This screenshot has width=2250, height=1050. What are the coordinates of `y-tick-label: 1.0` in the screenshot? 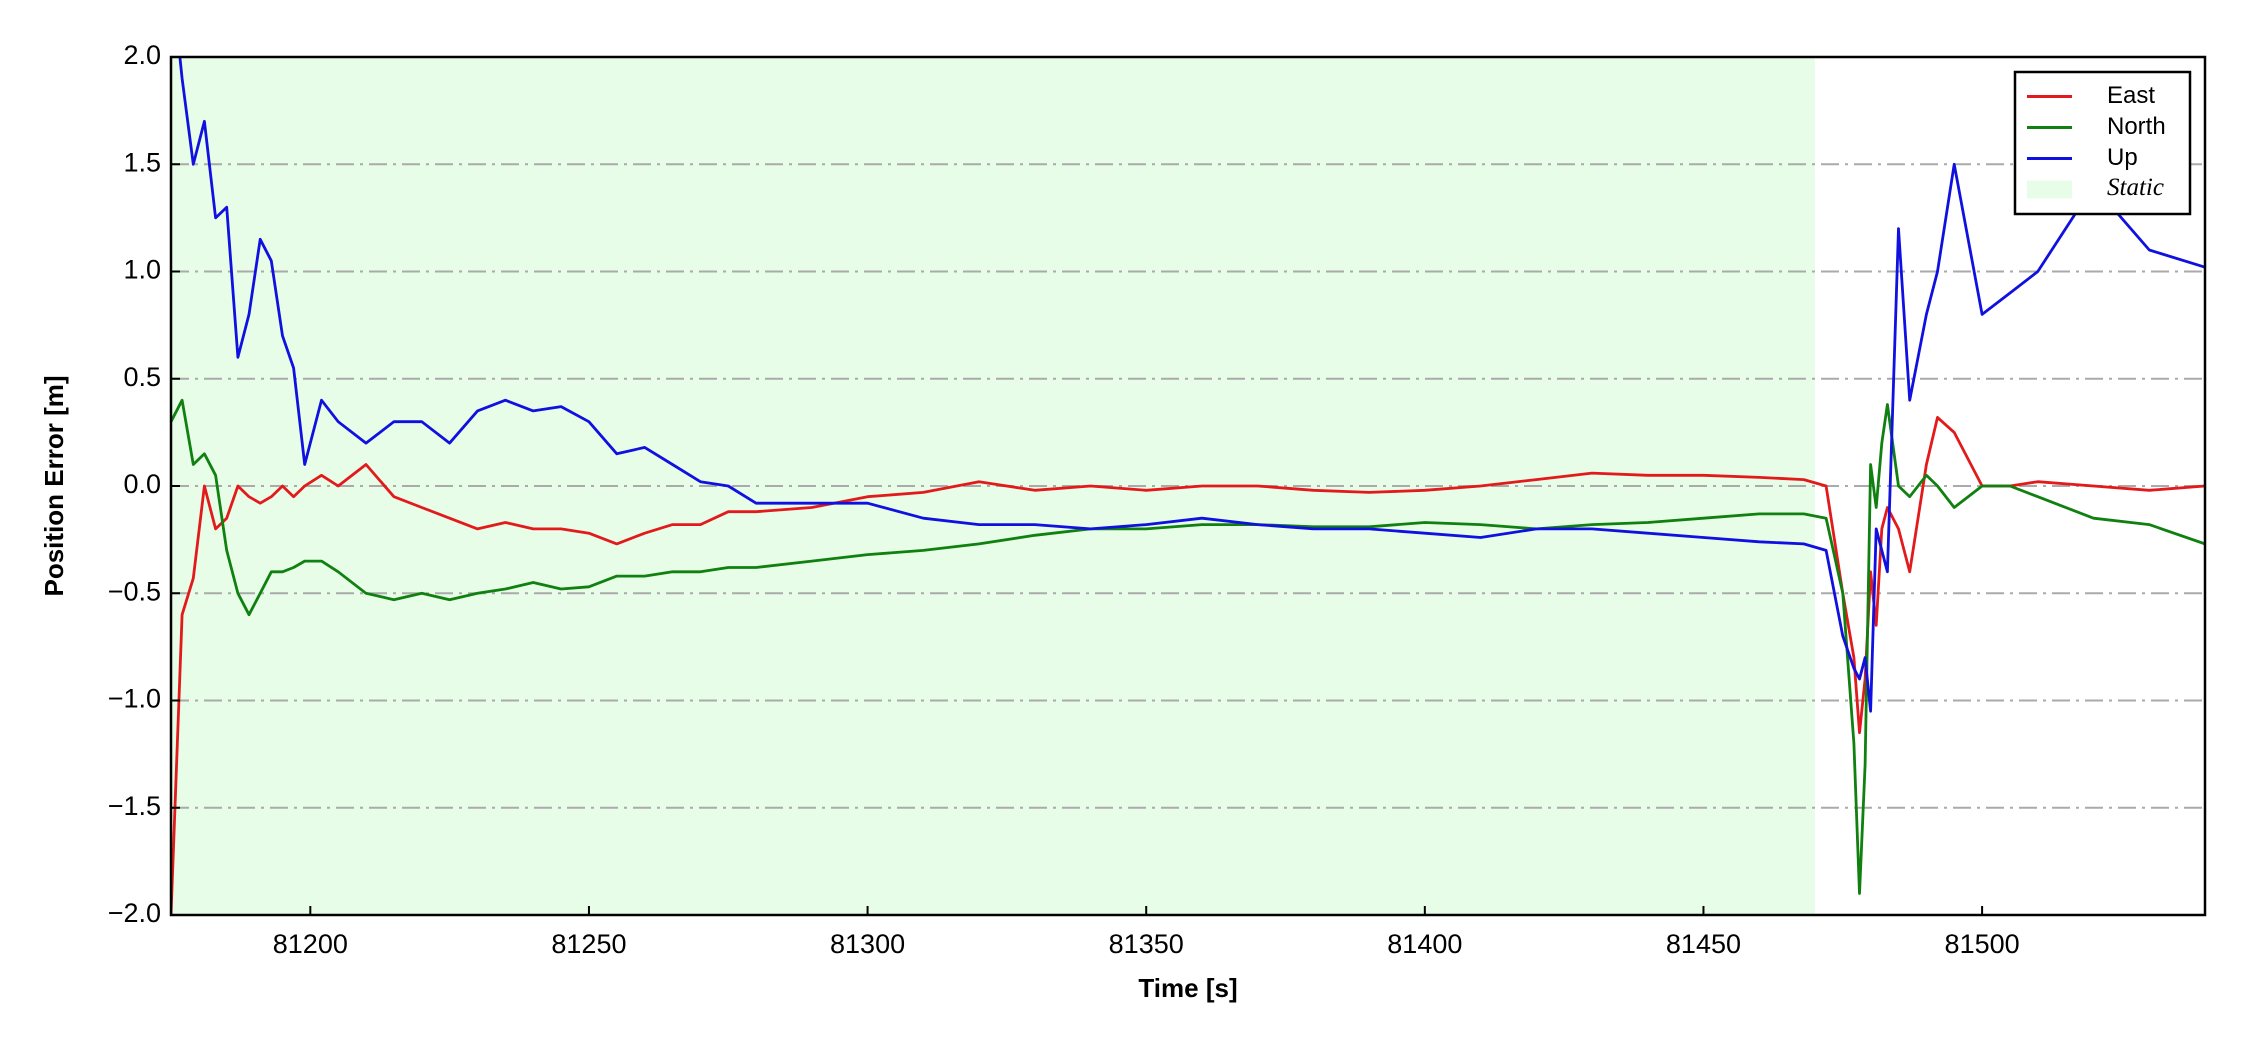 It's located at (142, 270).